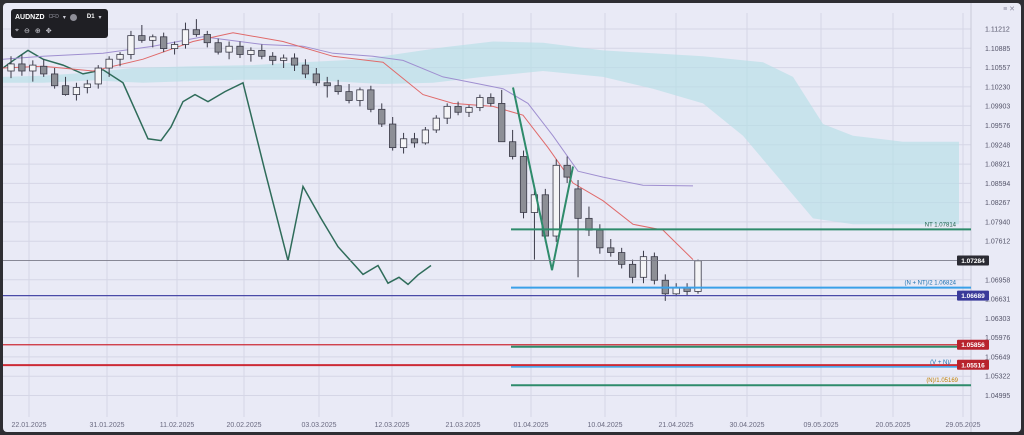 The image size is (1024, 435). Describe the element at coordinates (604, 425) in the screenshot. I see `x-tick-label: 10.04.2025` at that location.